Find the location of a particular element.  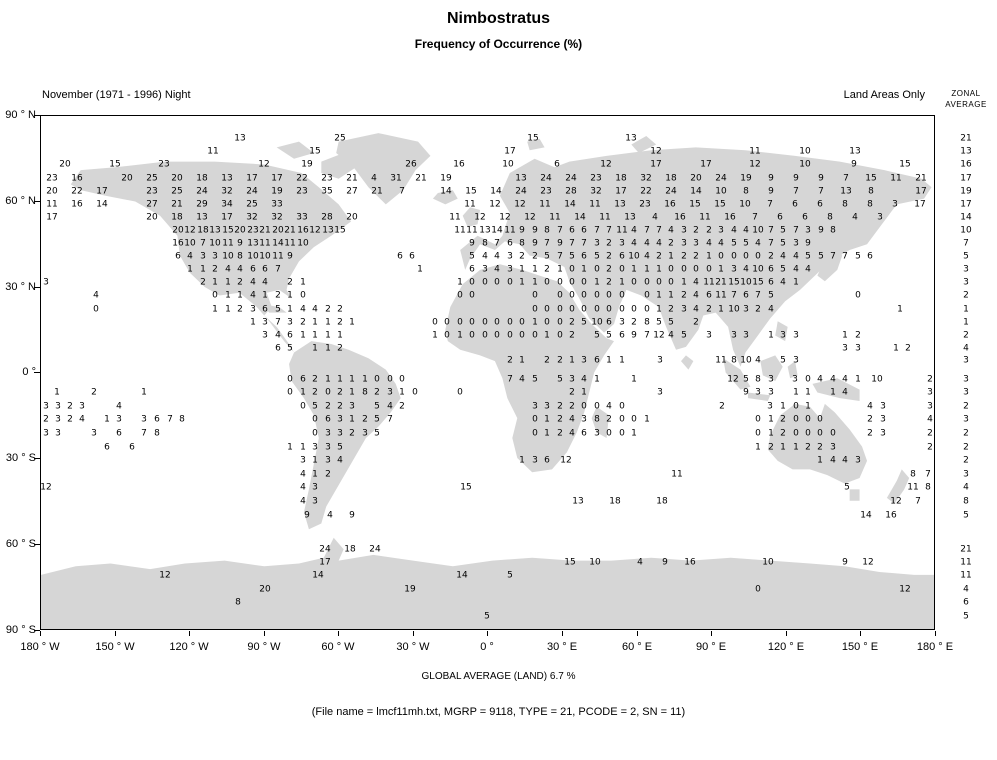

grid-value: 16 is located at coordinates (670, 204).